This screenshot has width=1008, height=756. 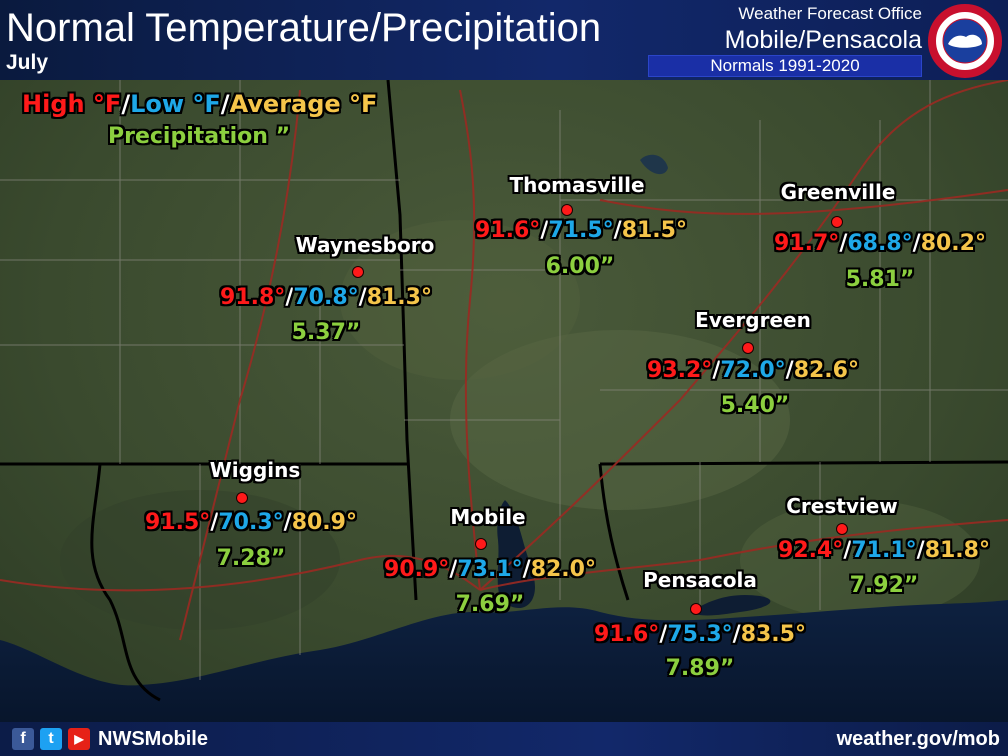 I want to click on legend-average: Average °F, so click(x=303, y=104).